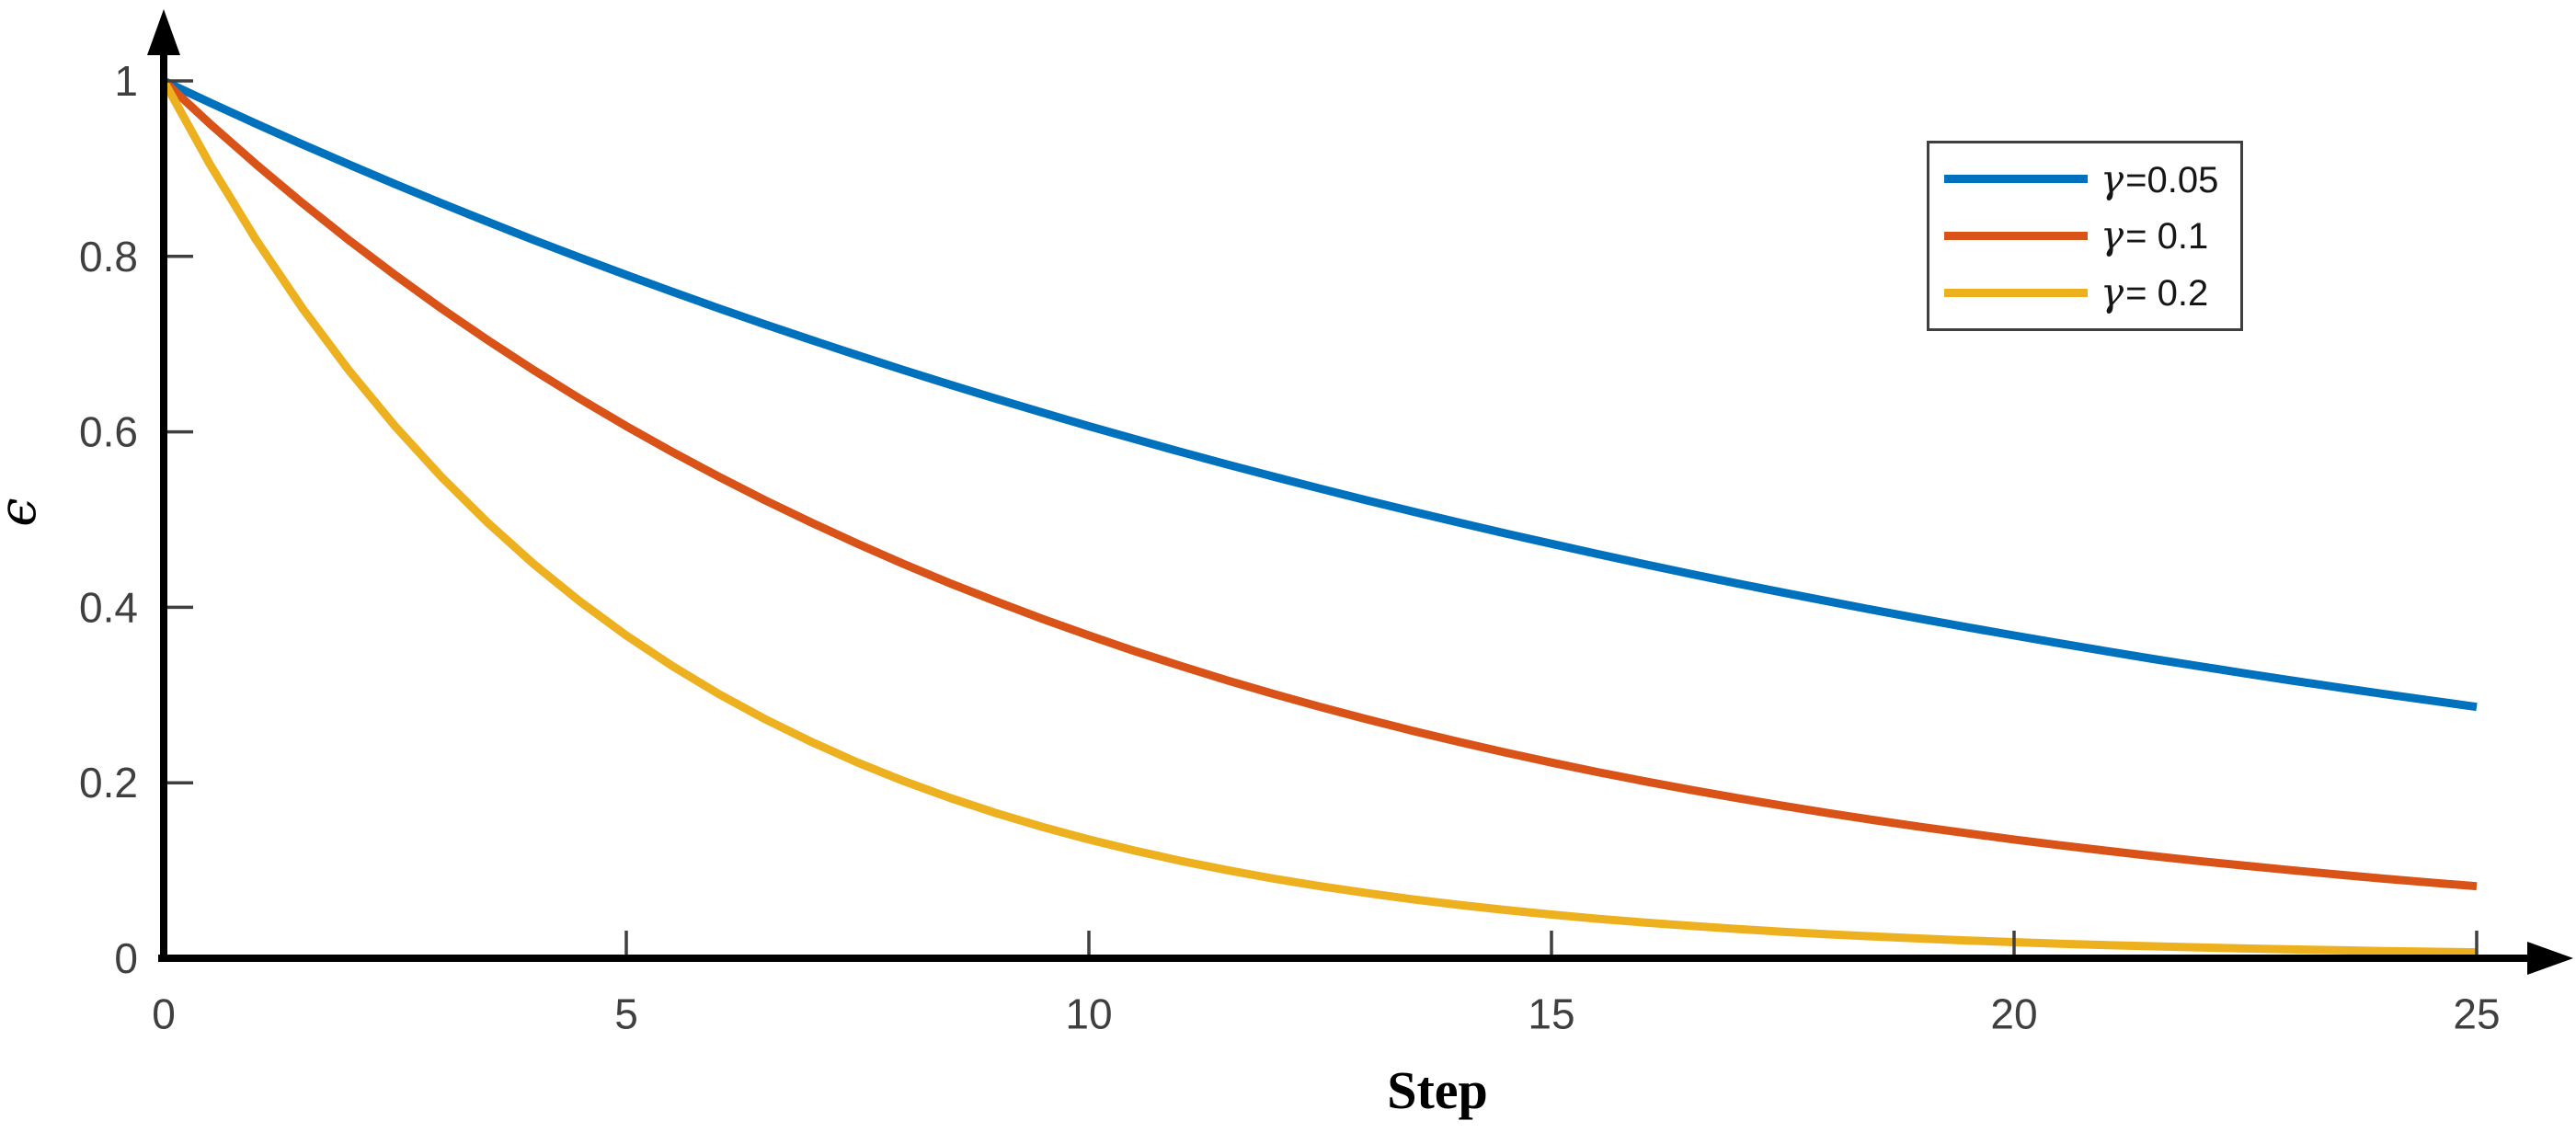 The height and width of the screenshot is (1144, 2576). What do you see at coordinates (1437, 1090) in the screenshot?
I see `x-axis-title: Step` at bounding box center [1437, 1090].